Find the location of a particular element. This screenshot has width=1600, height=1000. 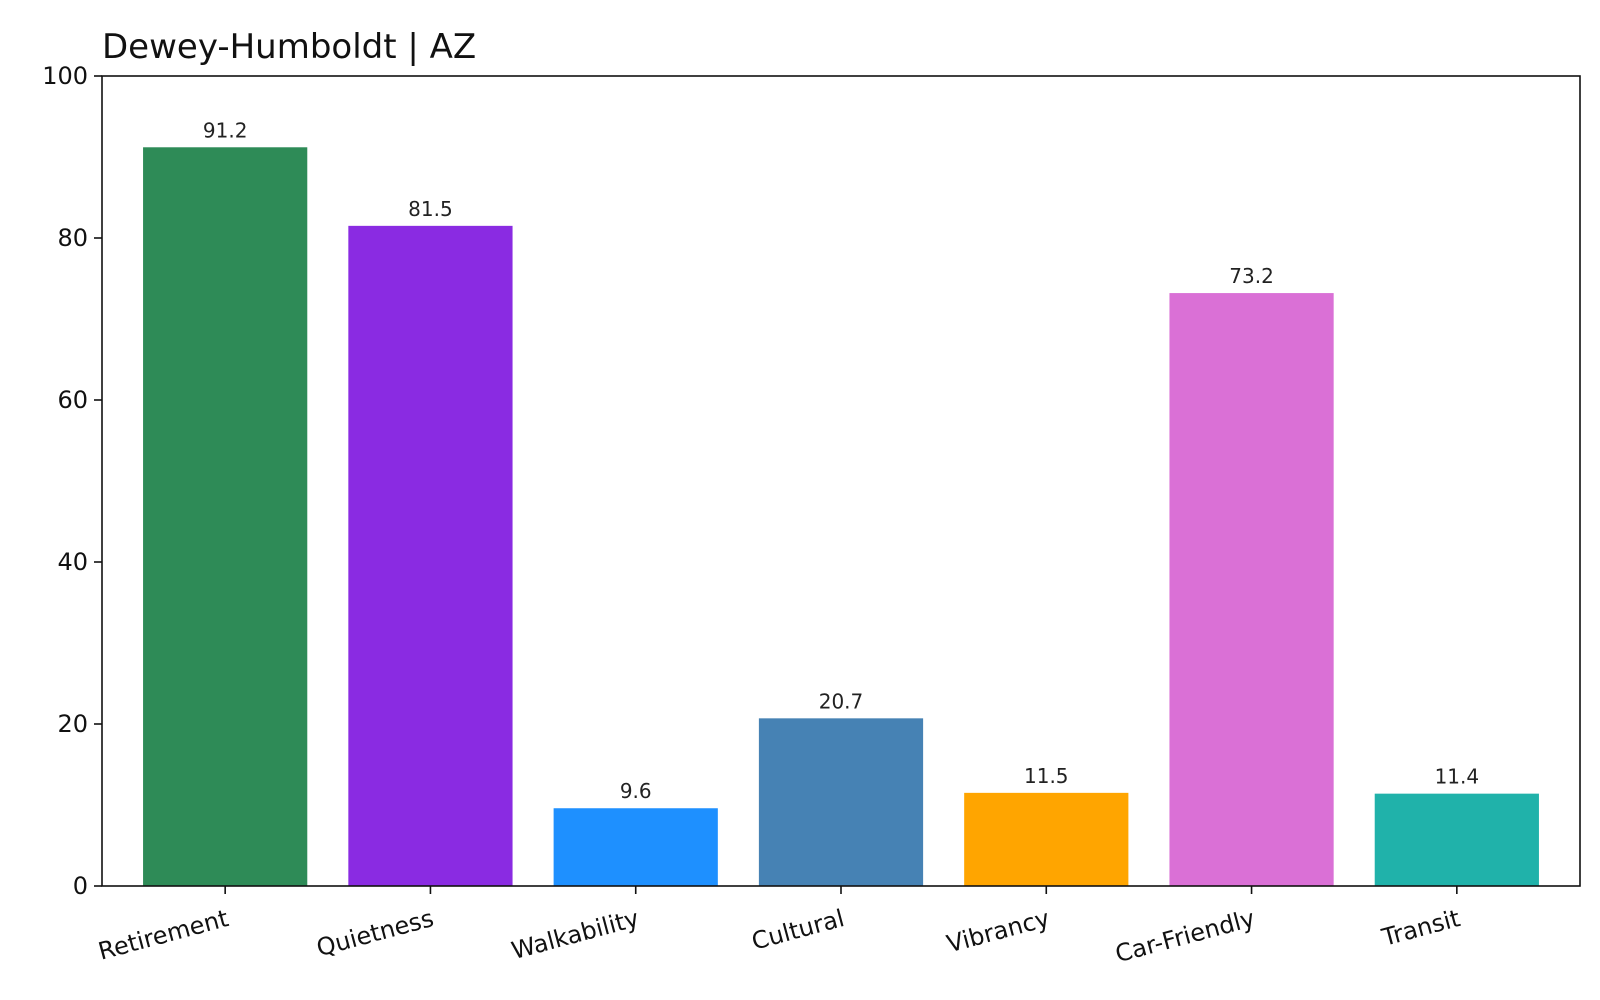

bar-quietness is located at coordinates (430, 556).